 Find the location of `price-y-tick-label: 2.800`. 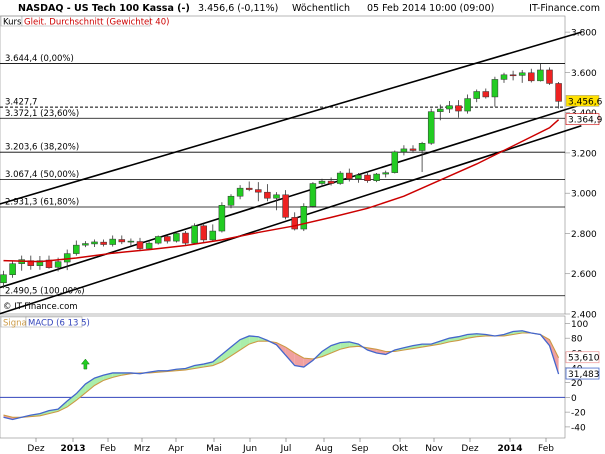

price-y-tick-label: 2.800 is located at coordinates (584, 235).